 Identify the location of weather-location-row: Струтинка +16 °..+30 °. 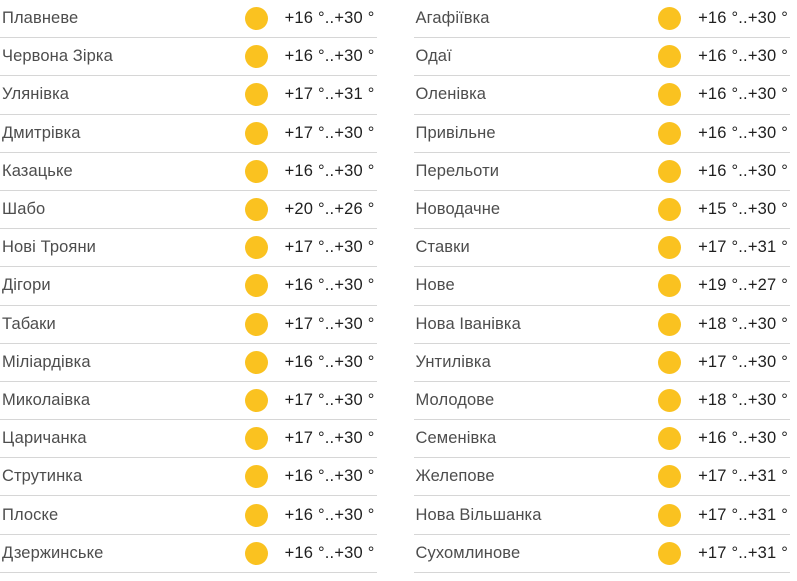
(188, 477).